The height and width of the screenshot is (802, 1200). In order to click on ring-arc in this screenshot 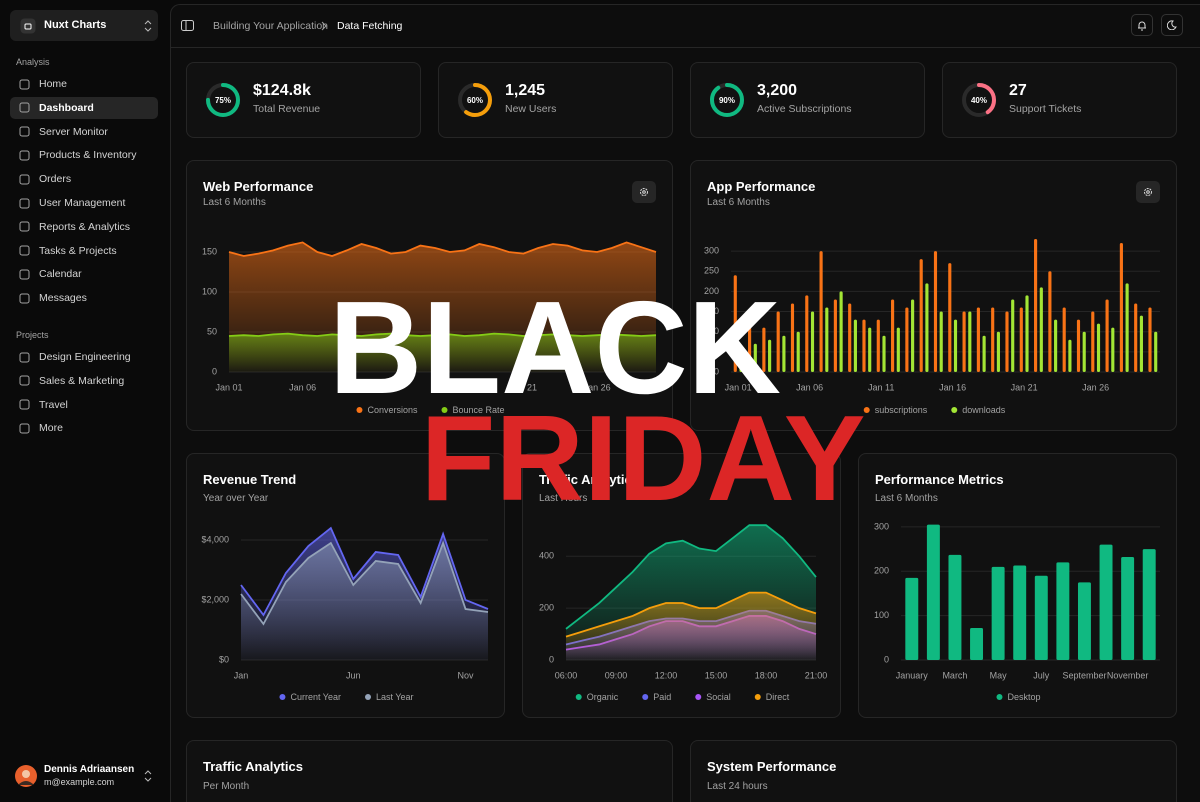, I will do `click(223, 100)`.